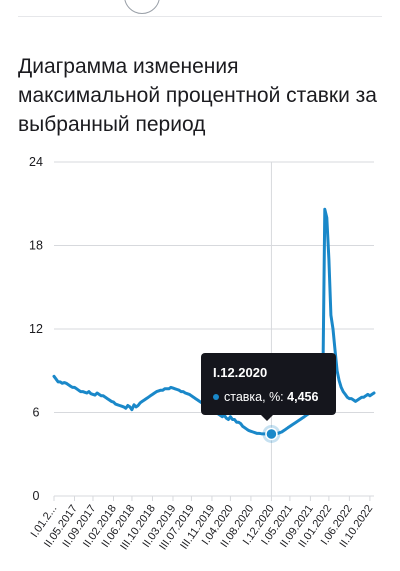 The image size is (400, 571). What do you see at coordinates (303, 397) in the screenshot?
I see `tooltip-value: 4,456` at bounding box center [303, 397].